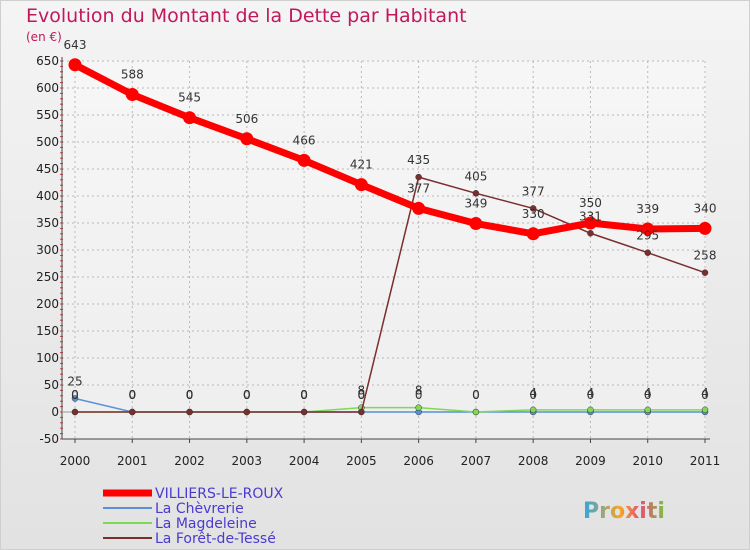 The height and width of the screenshot is (550, 750). What do you see at coordinates (199, 509) in the screenshot?
I see `legend-label: La Chèvrerie` at bounding box center [199, 509].